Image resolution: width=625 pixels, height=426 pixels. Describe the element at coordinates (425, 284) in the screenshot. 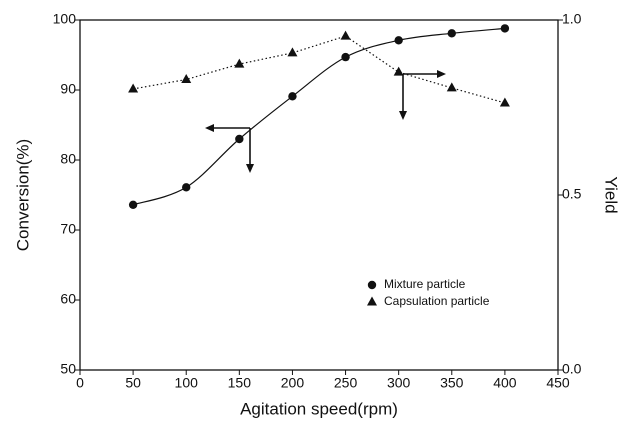

I see `legend-label: Mixture particle` at that location.